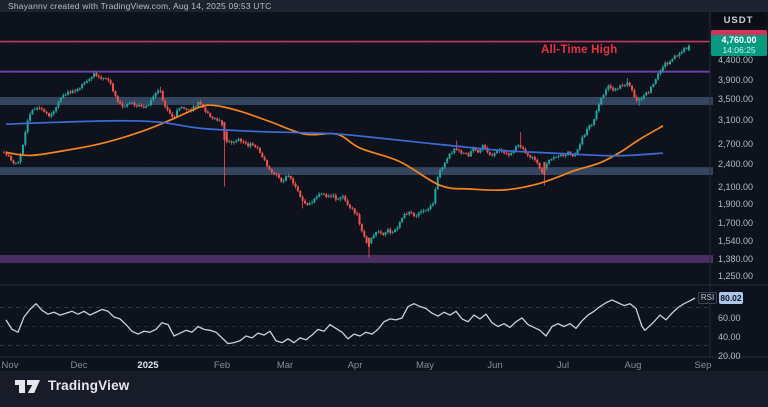  What do you see at coordinates (10, 365) in the screenshot?
I see `time-tick-label: Nov` at bounding box center [10, 365].